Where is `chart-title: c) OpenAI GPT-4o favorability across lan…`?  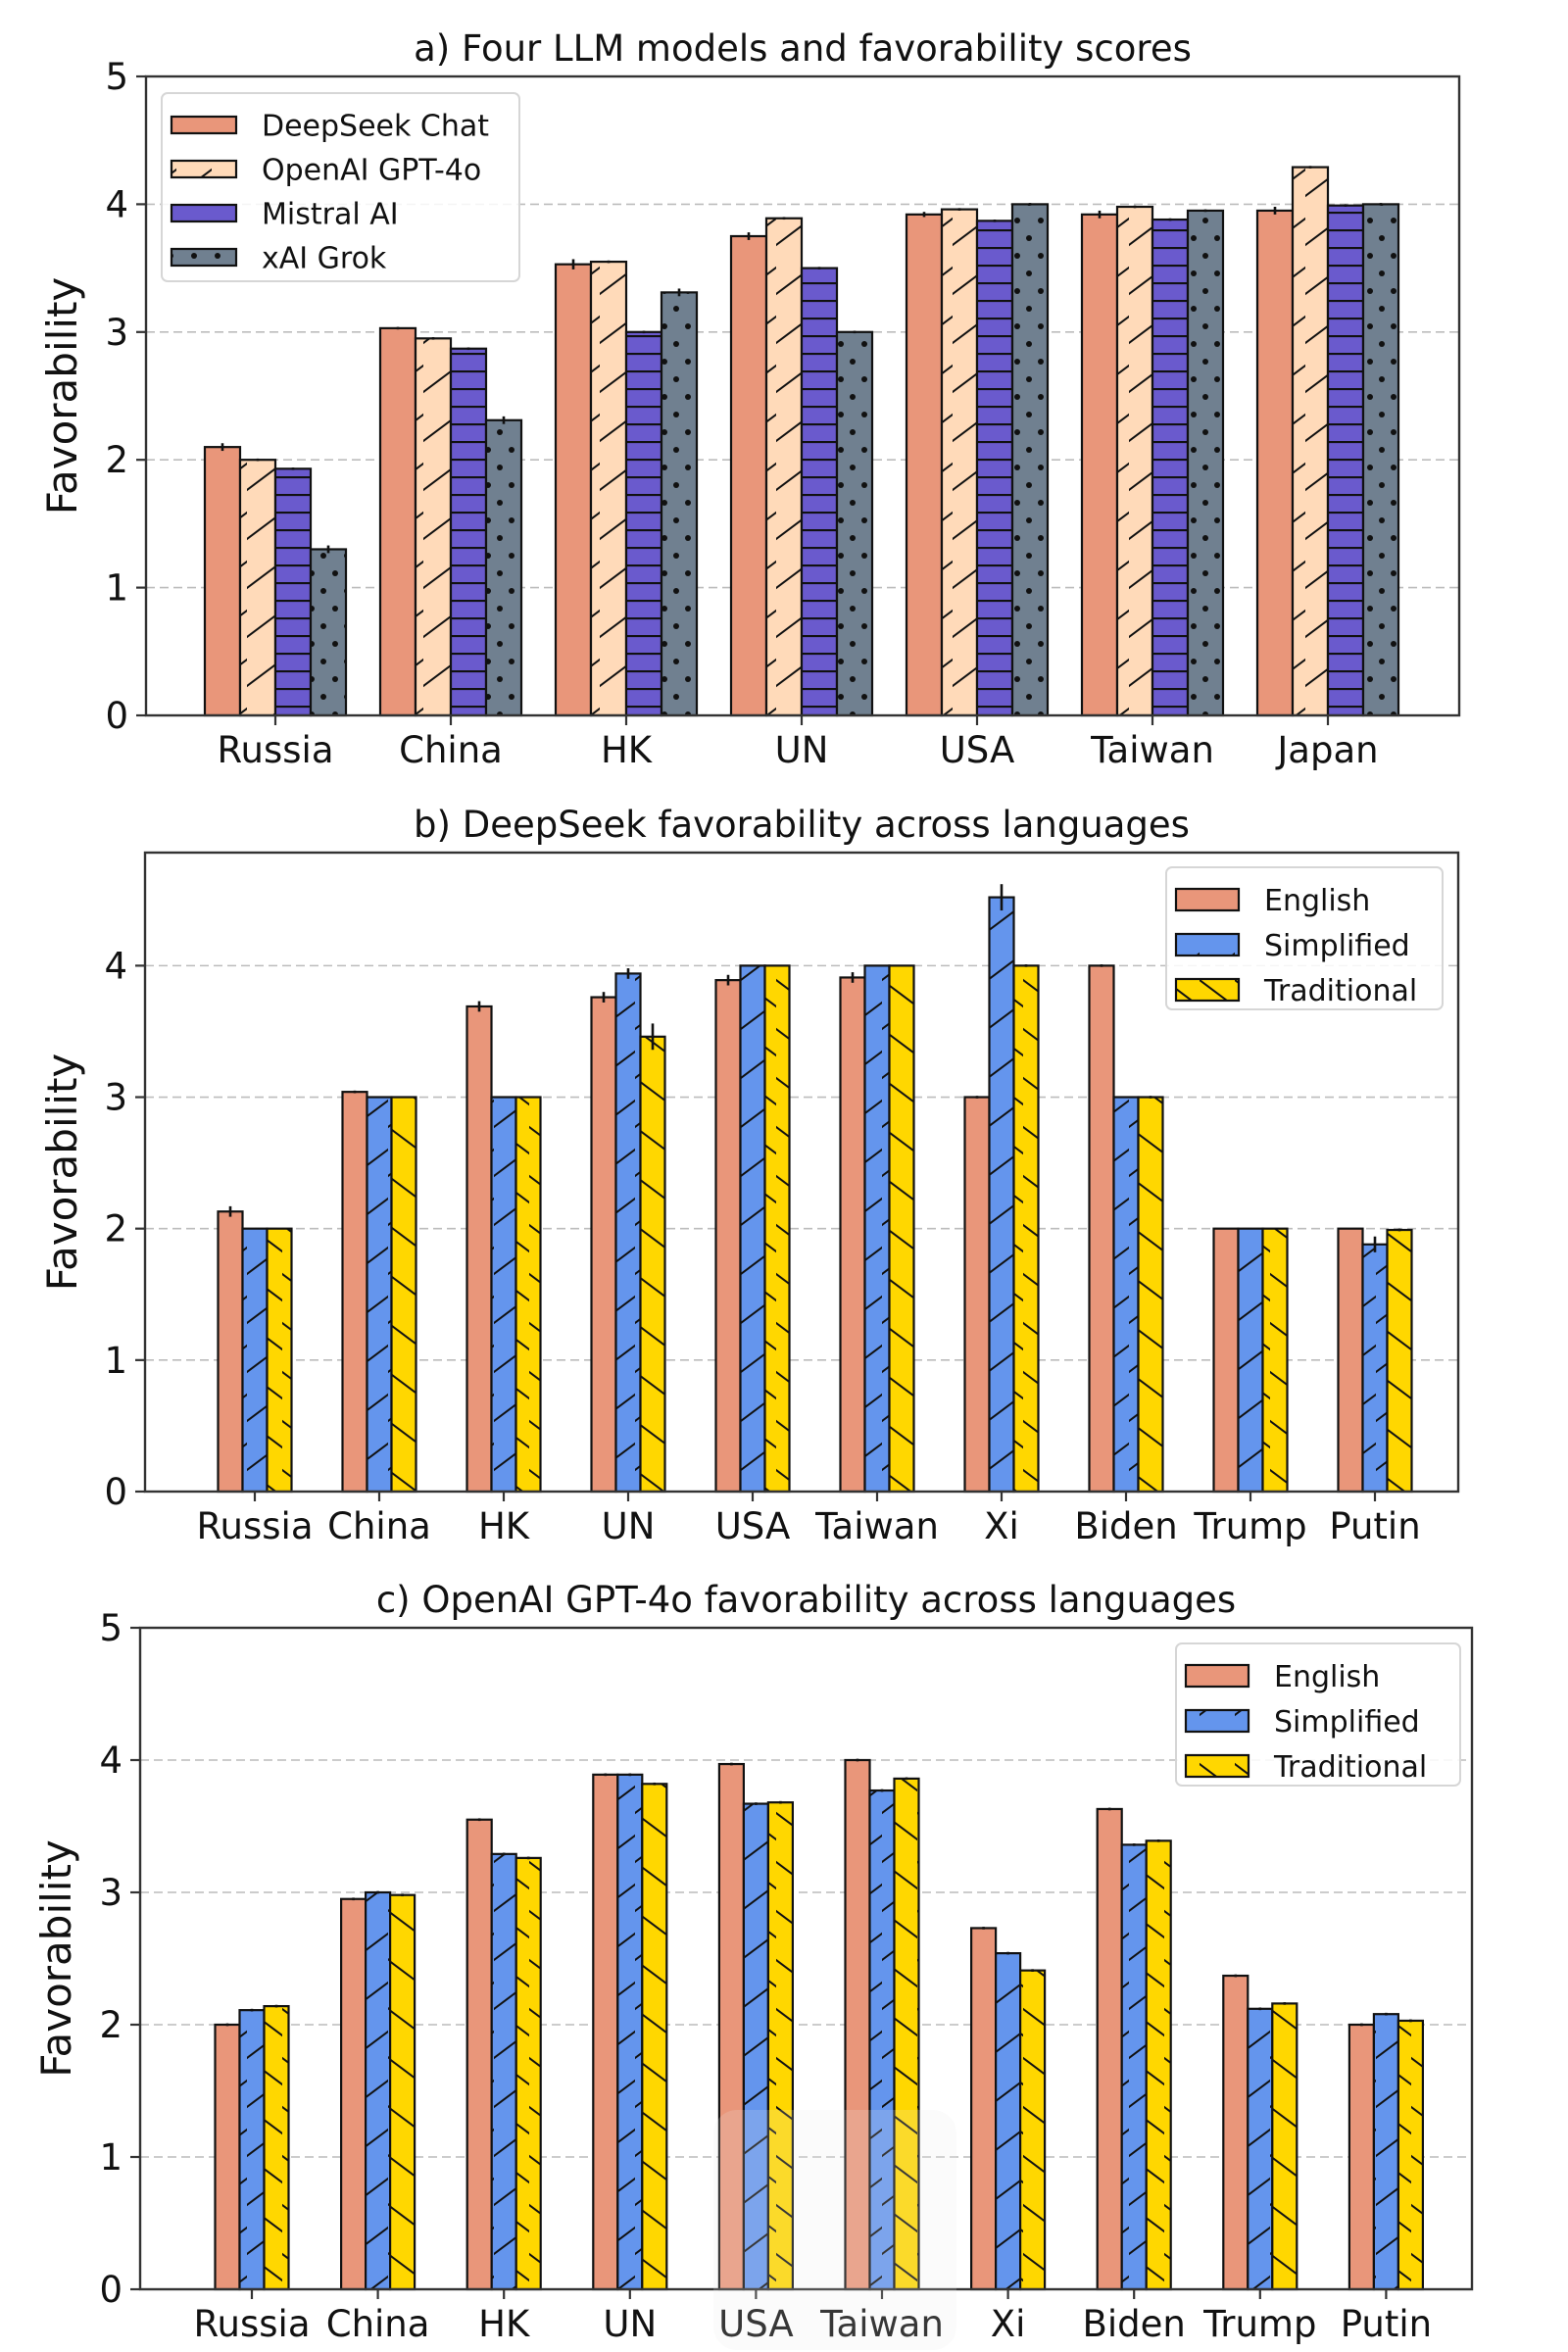 chart-title: c) OpenAI GPT-4o favorability across lan… is located at coordinates (806, 1600).